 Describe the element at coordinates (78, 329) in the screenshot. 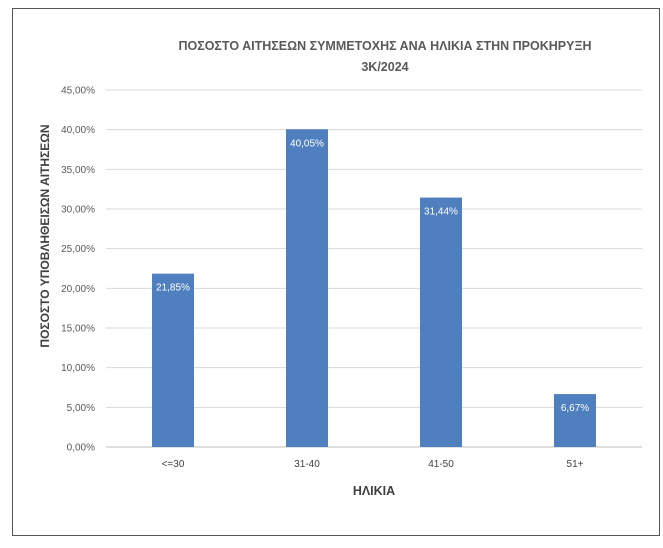

I see `y-tick-label: 15,00%` at that location.